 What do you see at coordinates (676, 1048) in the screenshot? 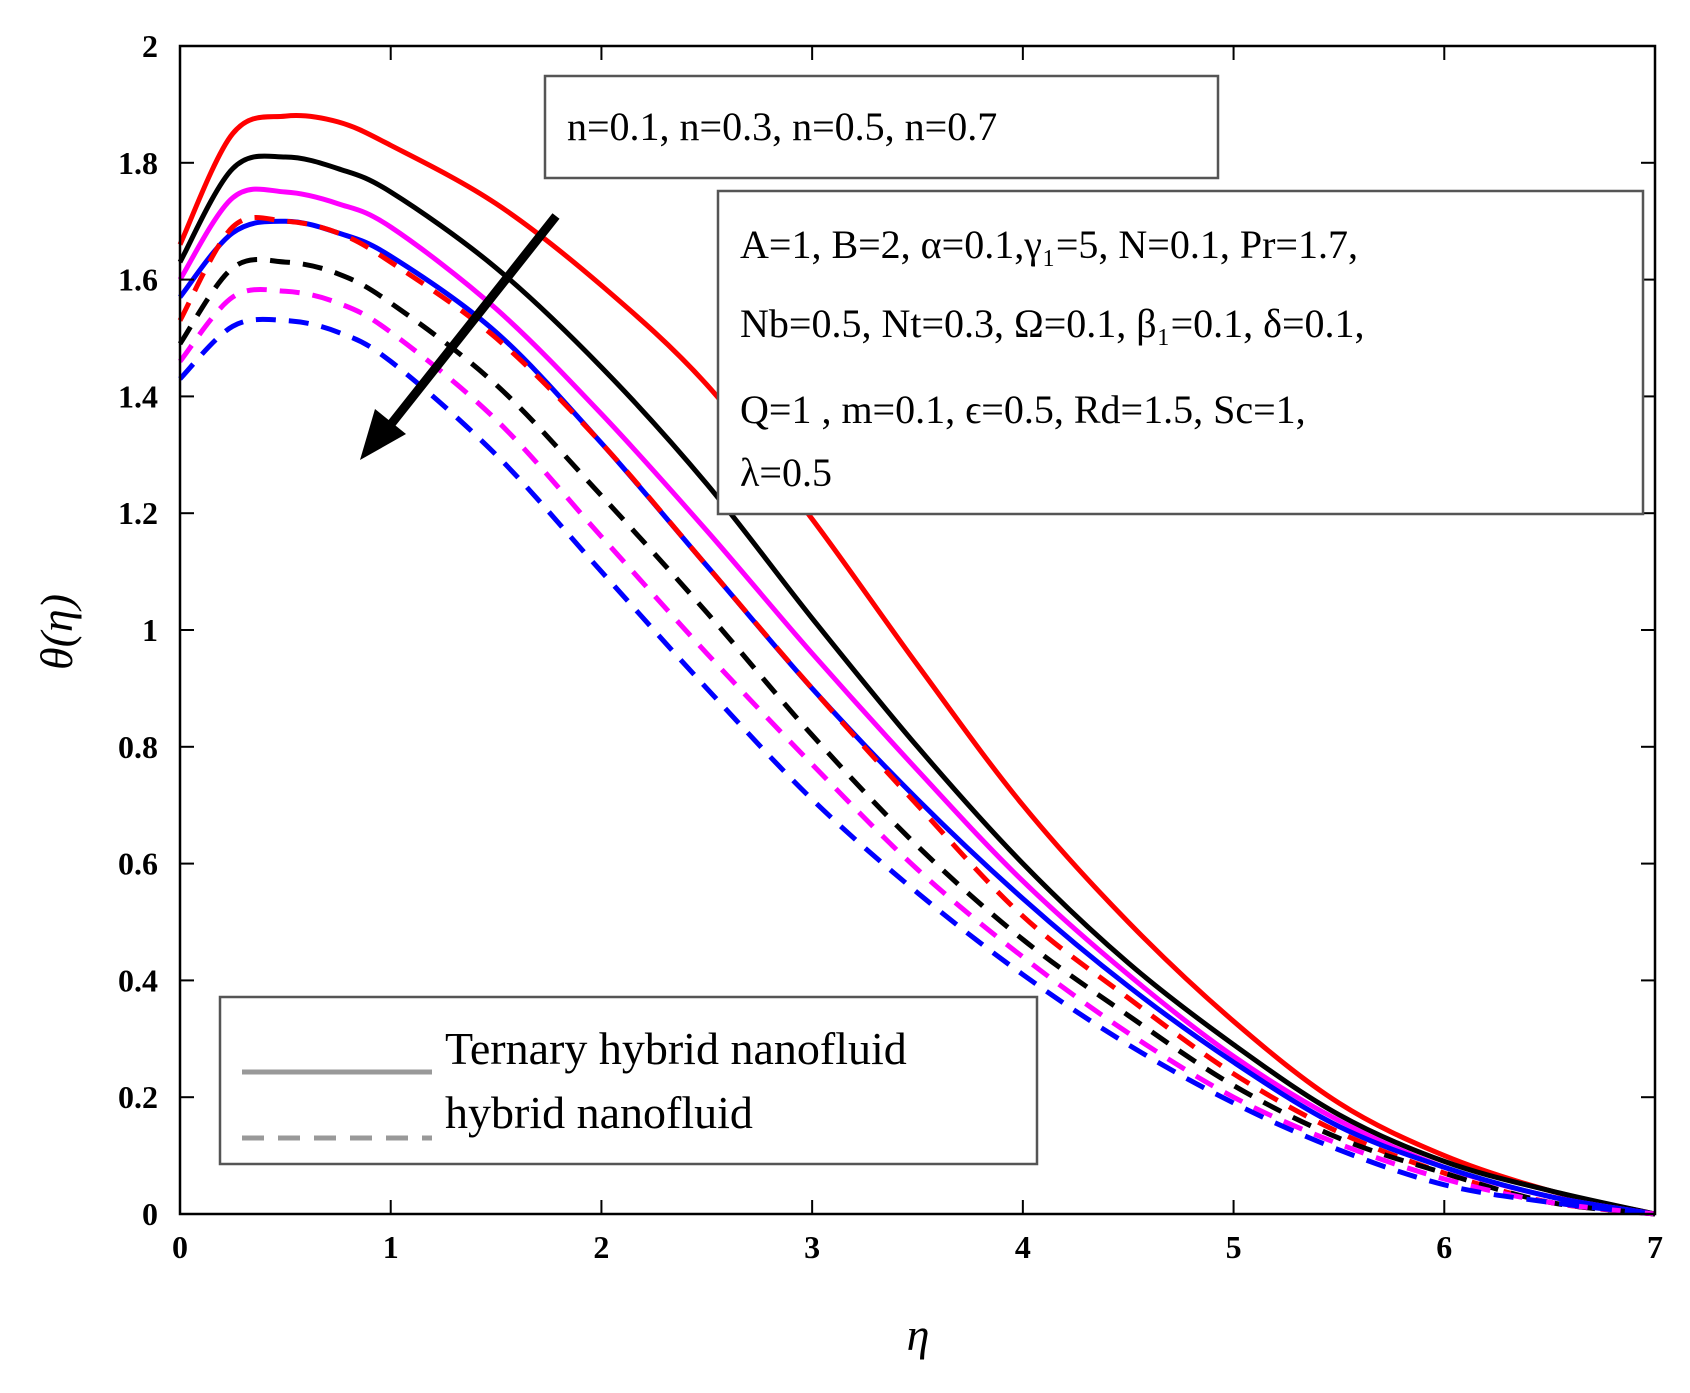
I see `legend-entry-ternary: Ternary hybrid nanofluid` at bounding box center [676, 1048].